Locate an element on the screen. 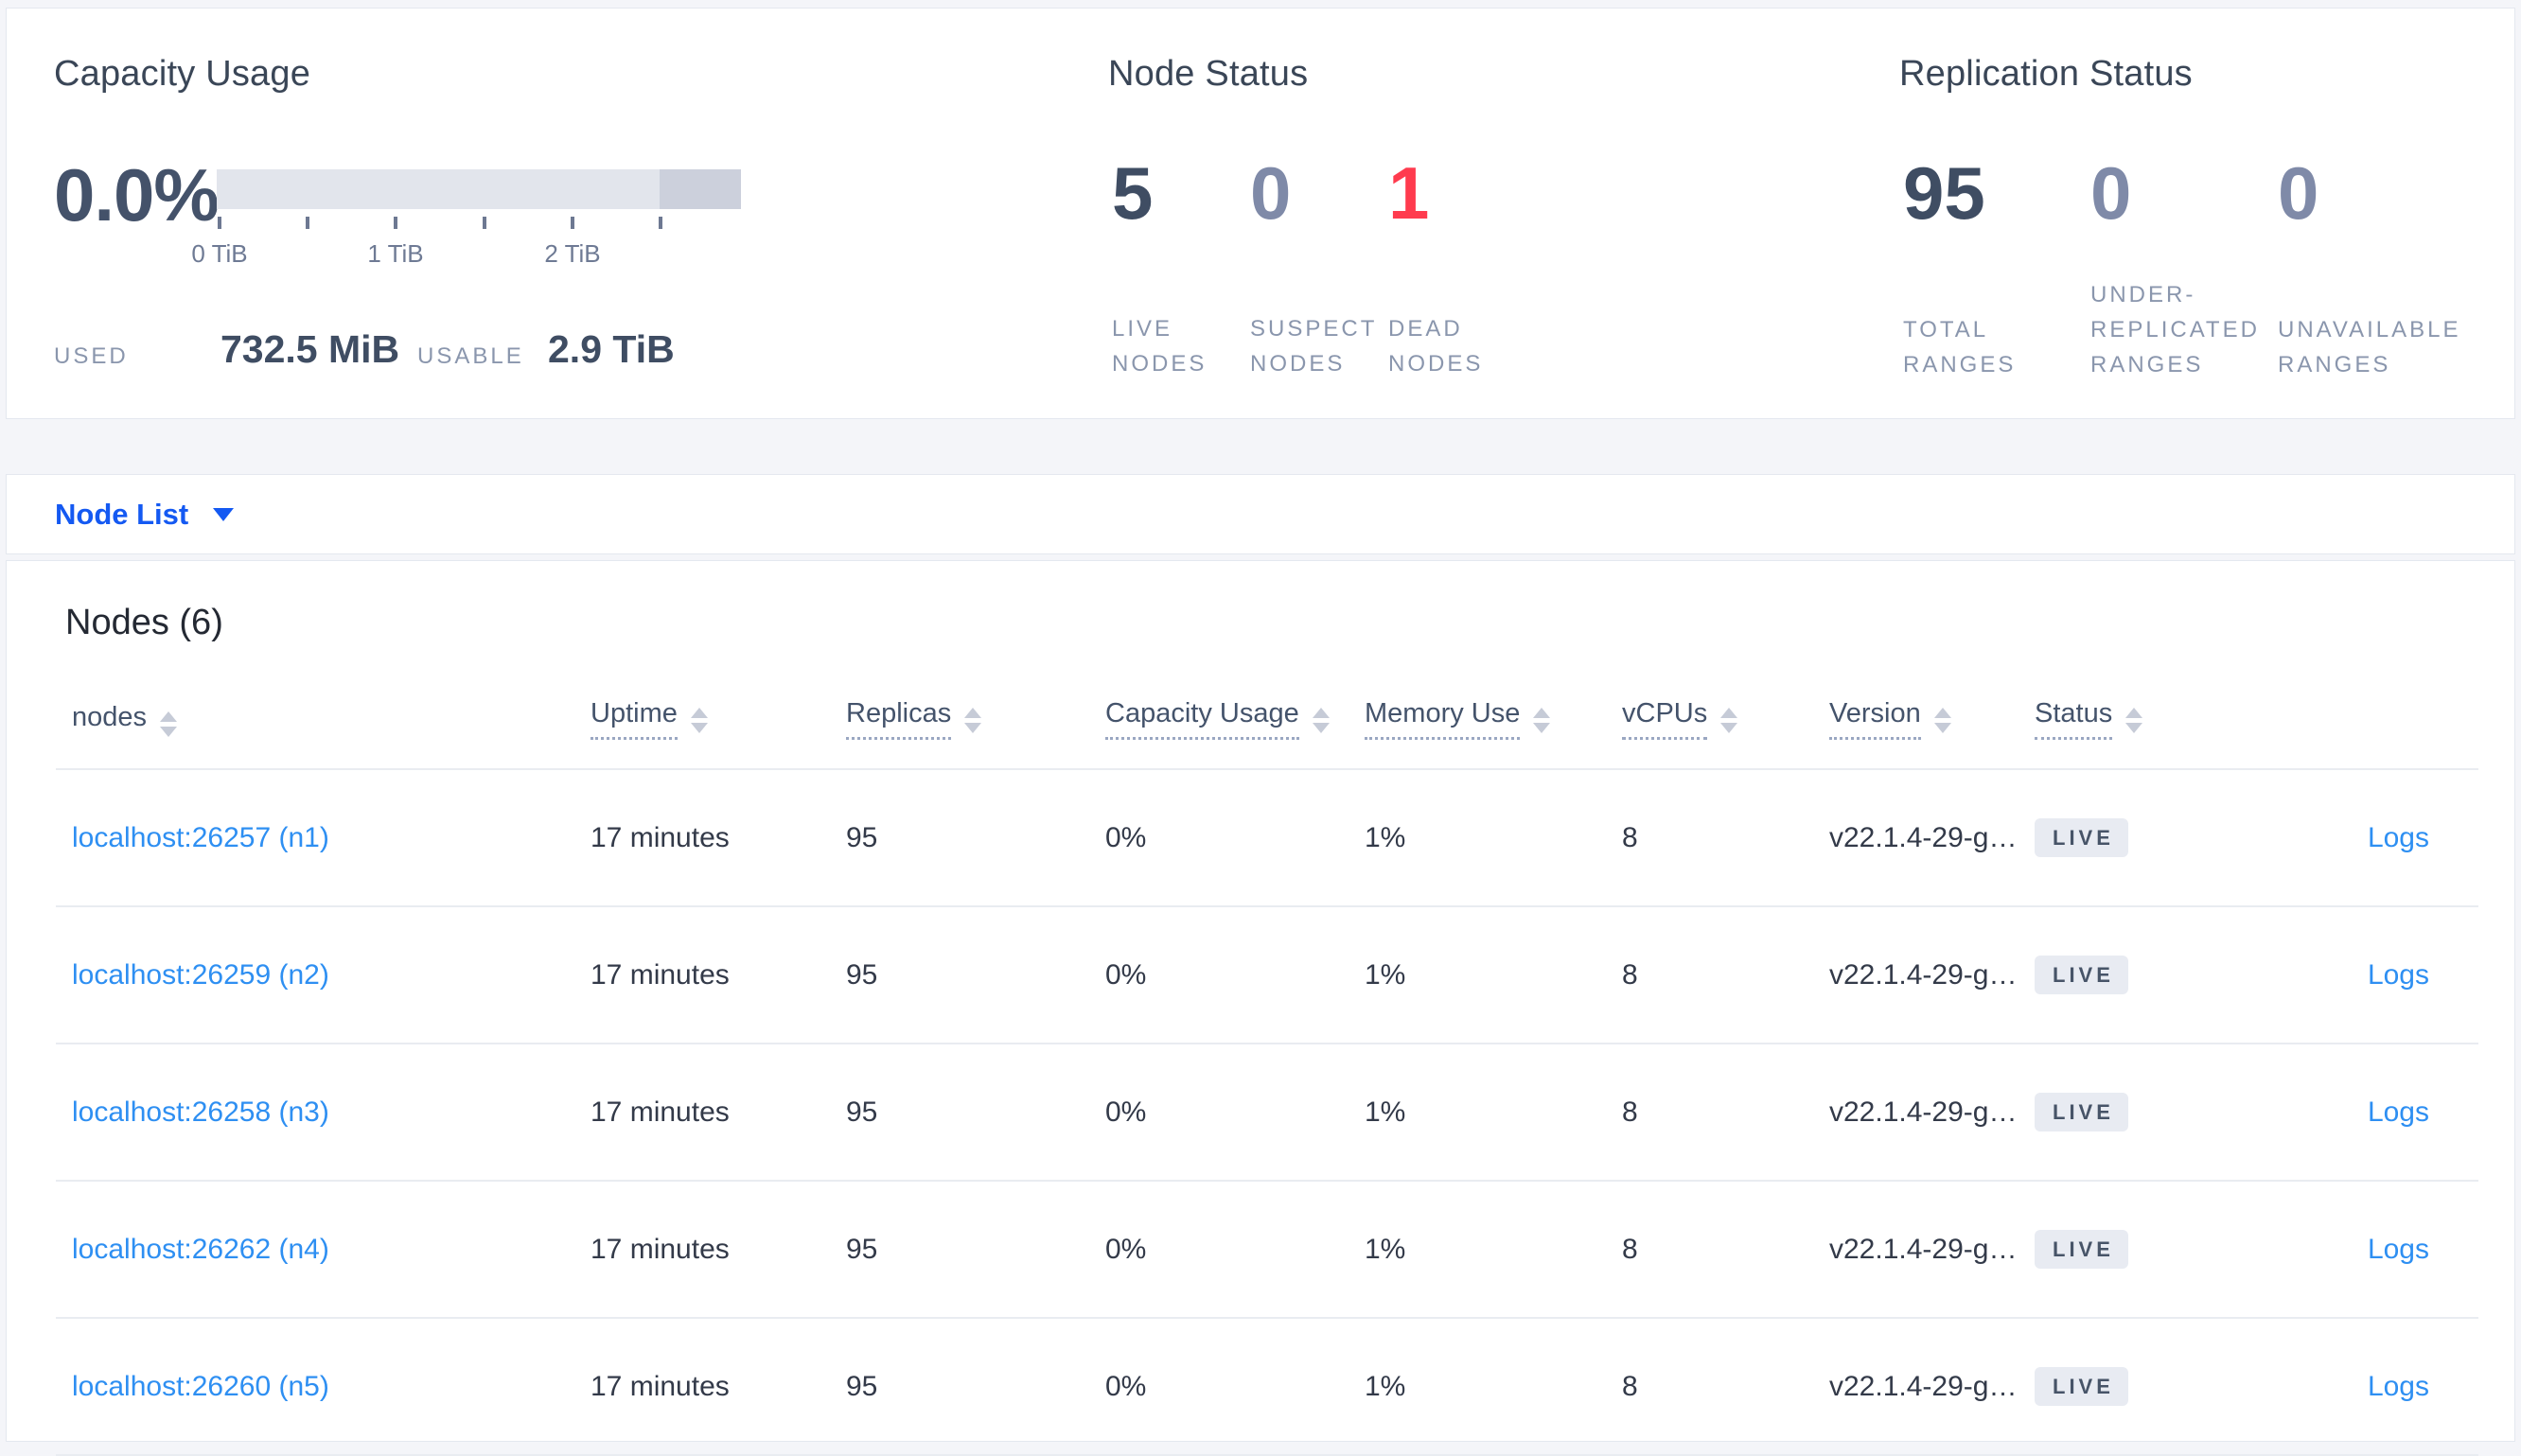  unavailable-ranges-label: UNAVAILABLE RANGES is located at coordinates (2369, 347).